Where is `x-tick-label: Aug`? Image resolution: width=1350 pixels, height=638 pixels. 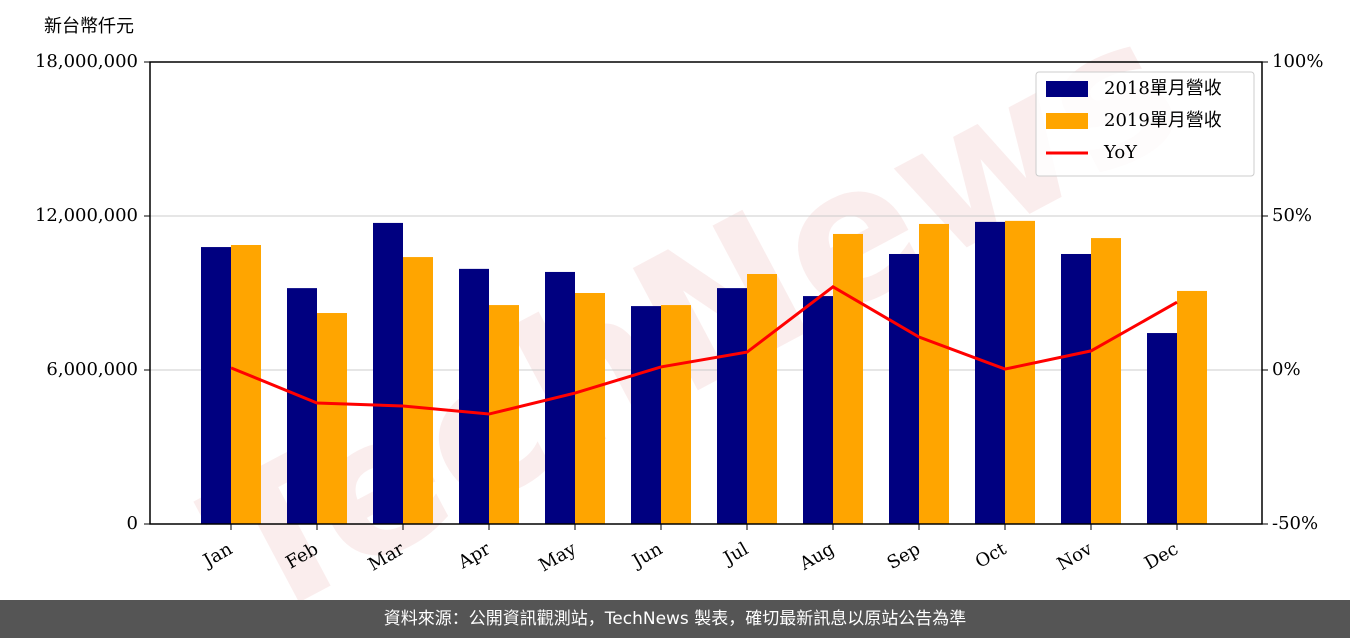 x-tick-label: Aug is located at coordinates (816, 556).